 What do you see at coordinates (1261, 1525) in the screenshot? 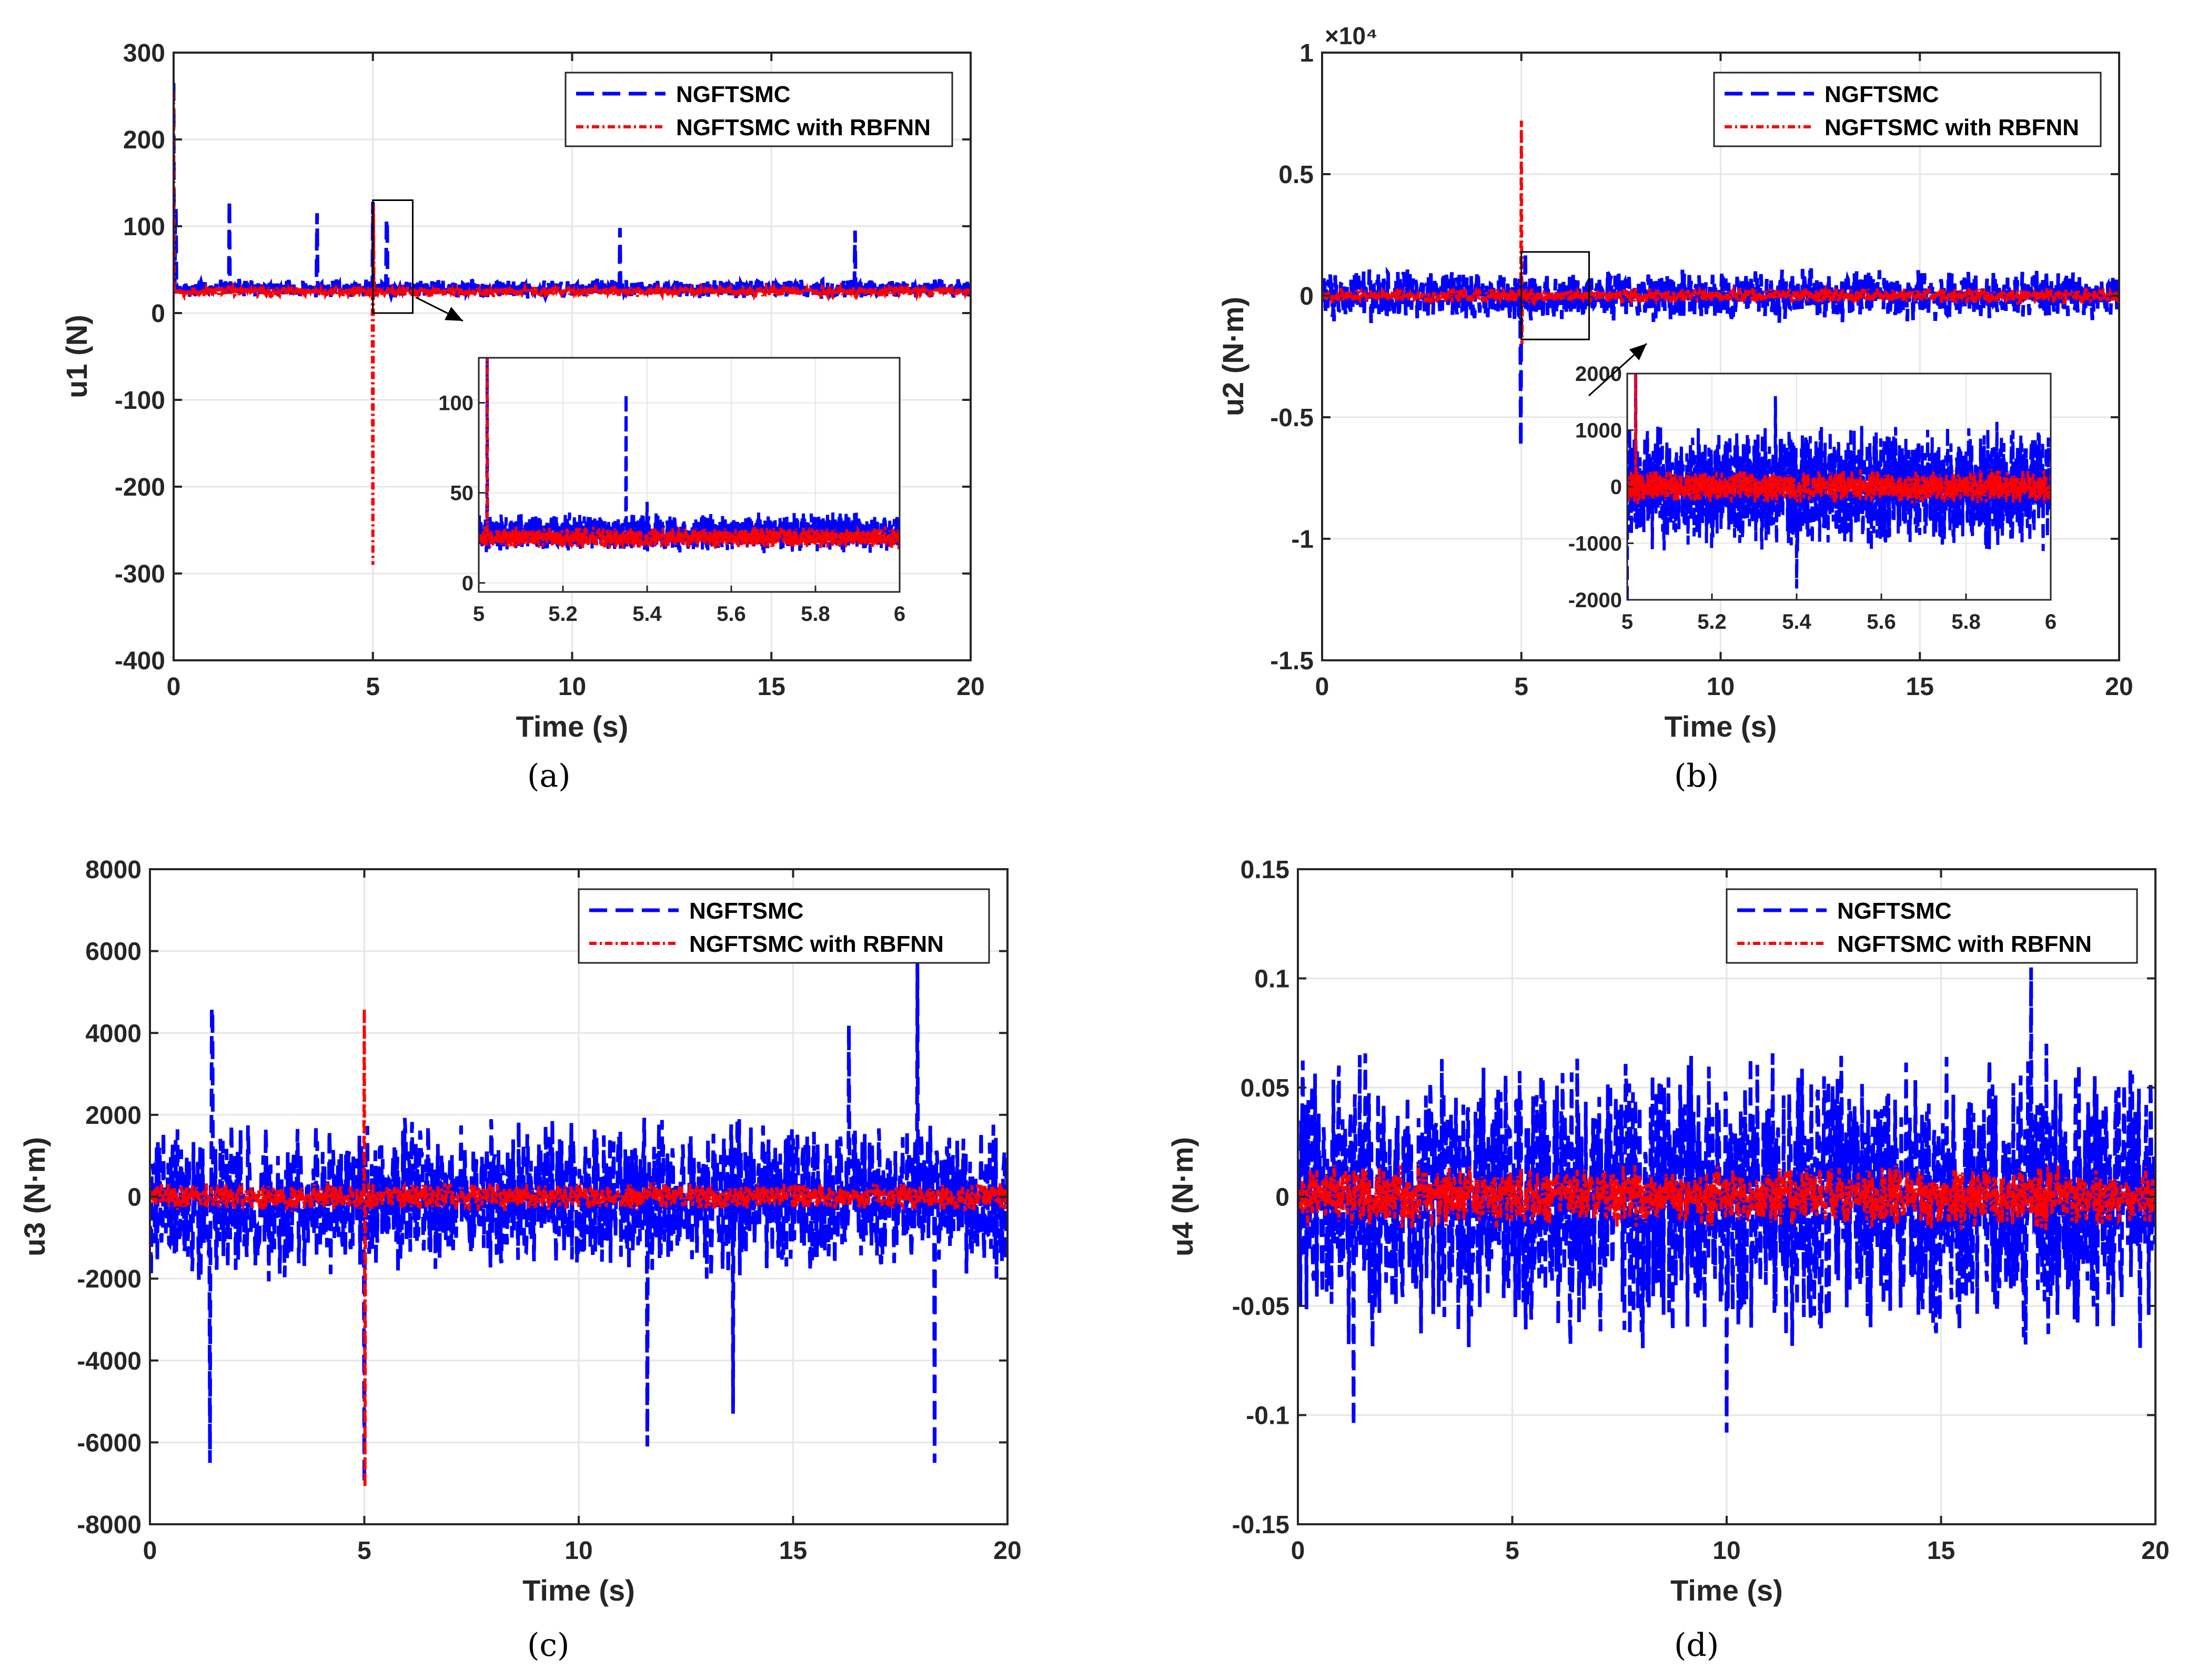
I see `y-tick-label: -0.15` at bounding box center [1261, 1525].